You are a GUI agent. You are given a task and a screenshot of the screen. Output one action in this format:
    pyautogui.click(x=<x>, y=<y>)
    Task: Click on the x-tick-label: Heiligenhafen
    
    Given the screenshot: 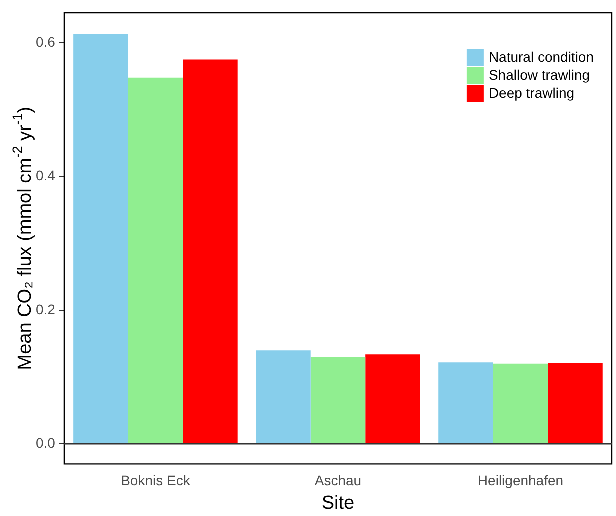 What is the action you would take?
    pyautogui.click(x=521, y=480)
    